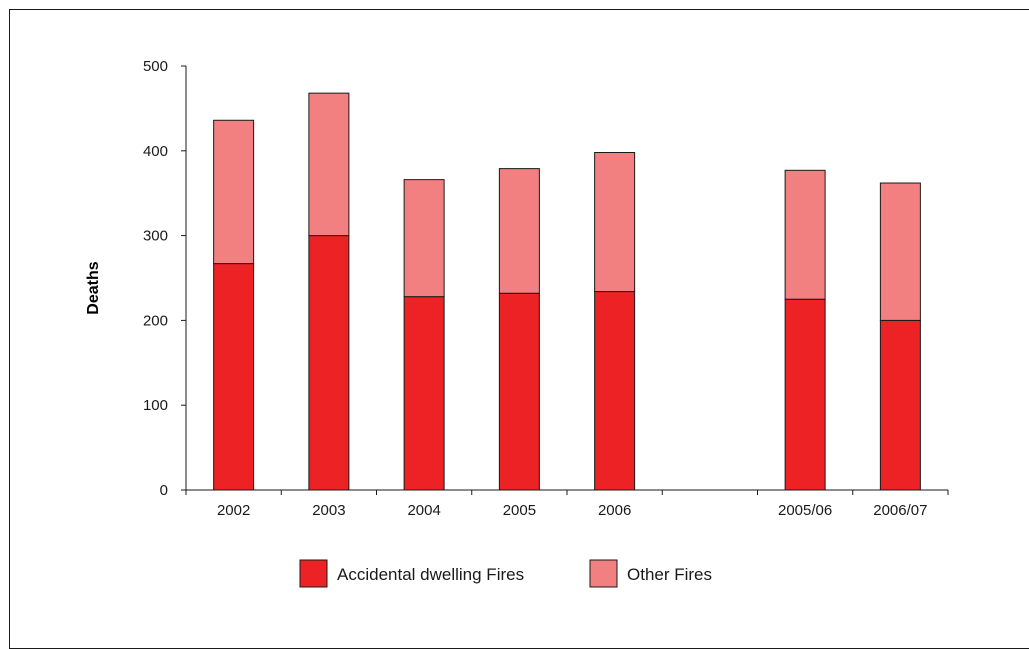 The height and width of the screenshot is (649, 1029). I want to click on x-tick-label: 2005, so click(519, 510).